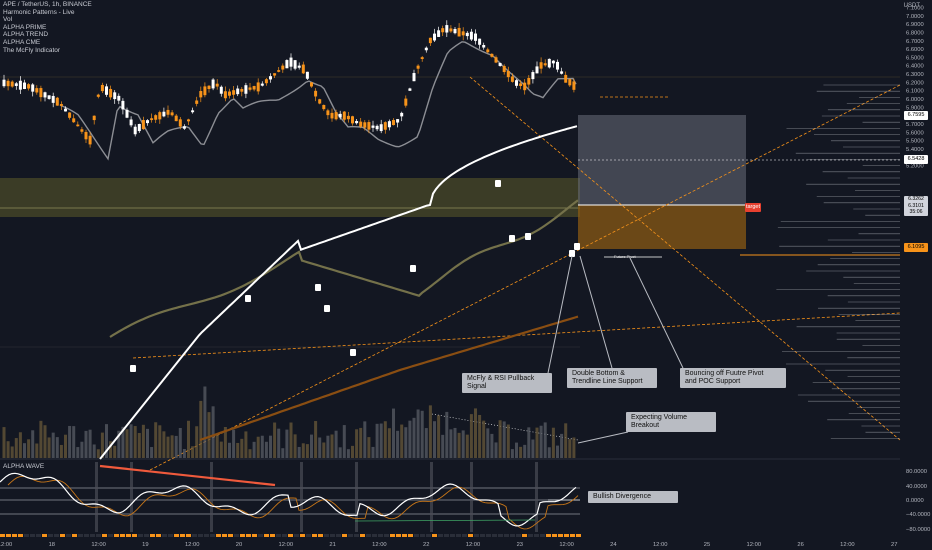 Image resolution: width=932 pixels, height=550 pixels. Describe the element at coordinates (662, 227) in the screenshot. I see `position-stop-box` at that location.